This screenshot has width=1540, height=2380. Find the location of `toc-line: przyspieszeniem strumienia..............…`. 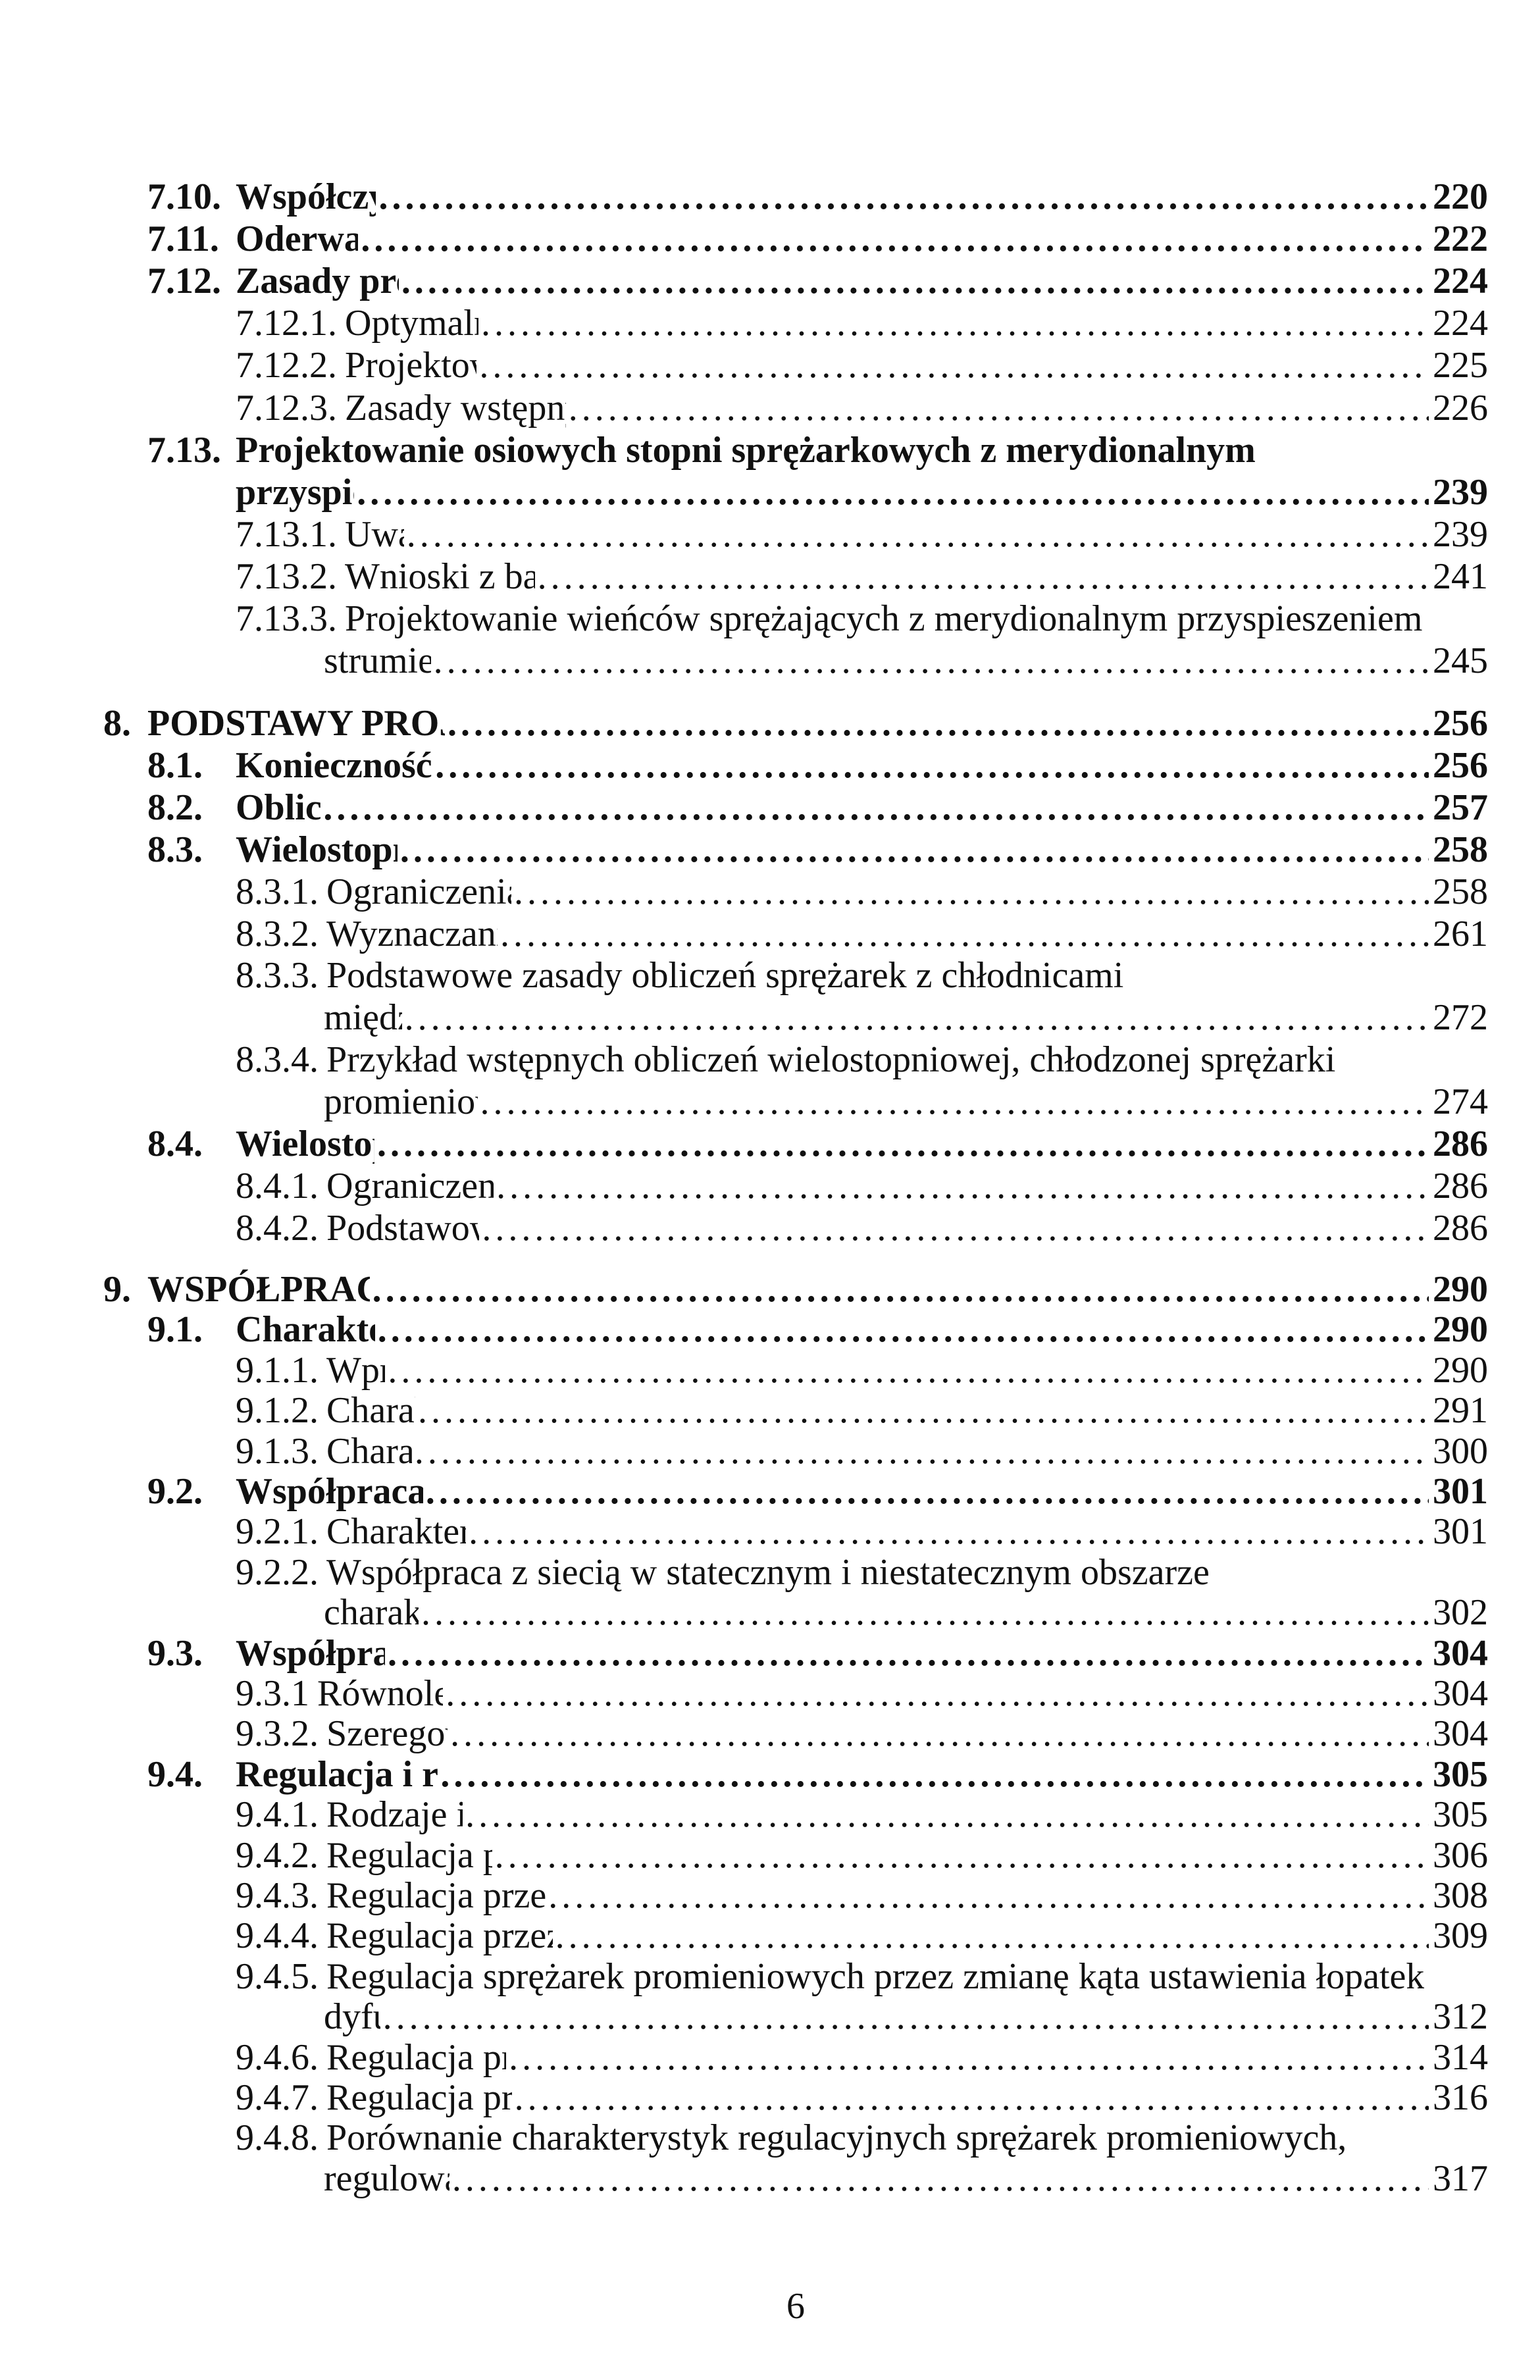

toc-line: przyspieszeniem strumienia..............… is located at coordinates (862, 492).